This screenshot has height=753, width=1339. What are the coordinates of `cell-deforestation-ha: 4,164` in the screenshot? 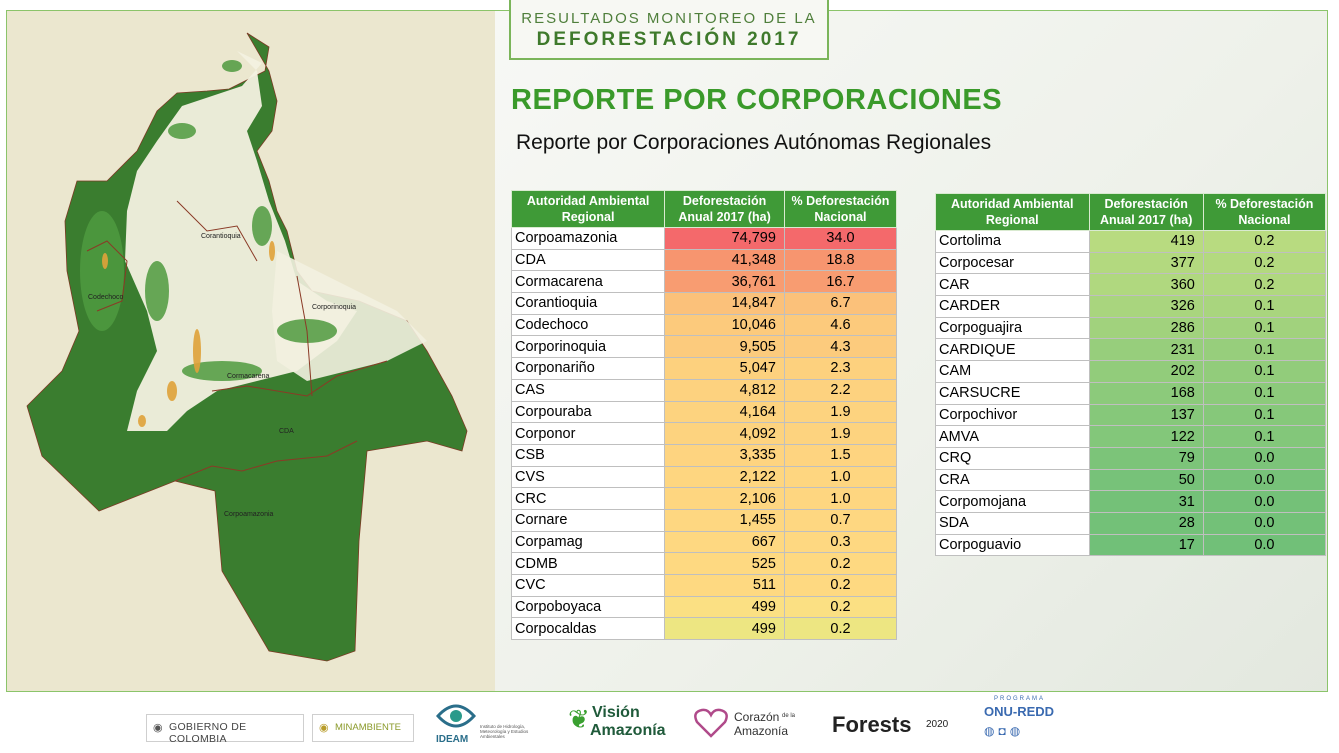 It's located at (724, 412).